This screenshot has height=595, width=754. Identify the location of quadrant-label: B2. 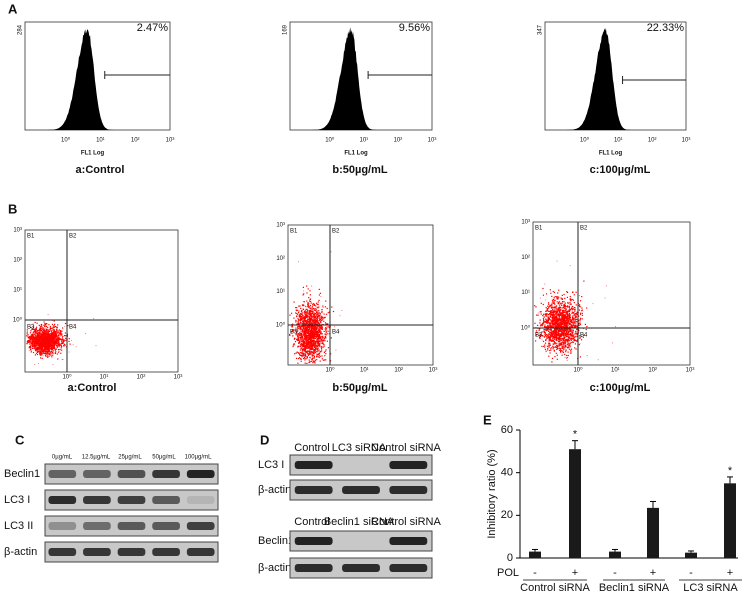
(73, 237).